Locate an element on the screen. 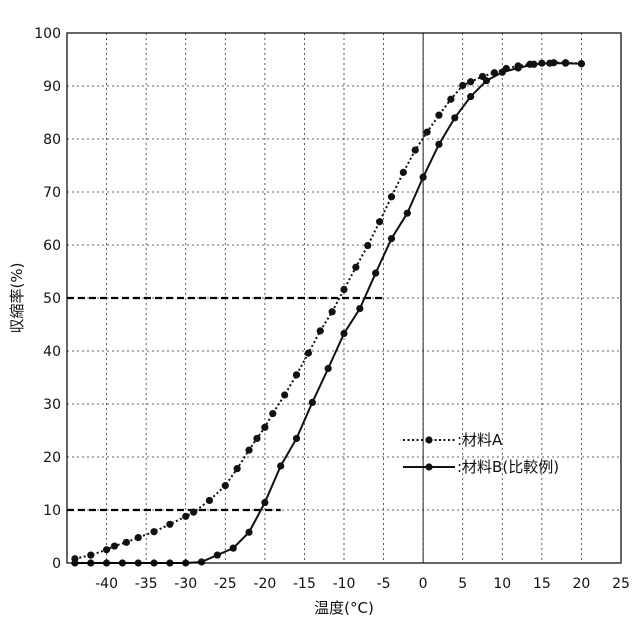  y-tick-label: 10 is located at coordinates (52, 511).